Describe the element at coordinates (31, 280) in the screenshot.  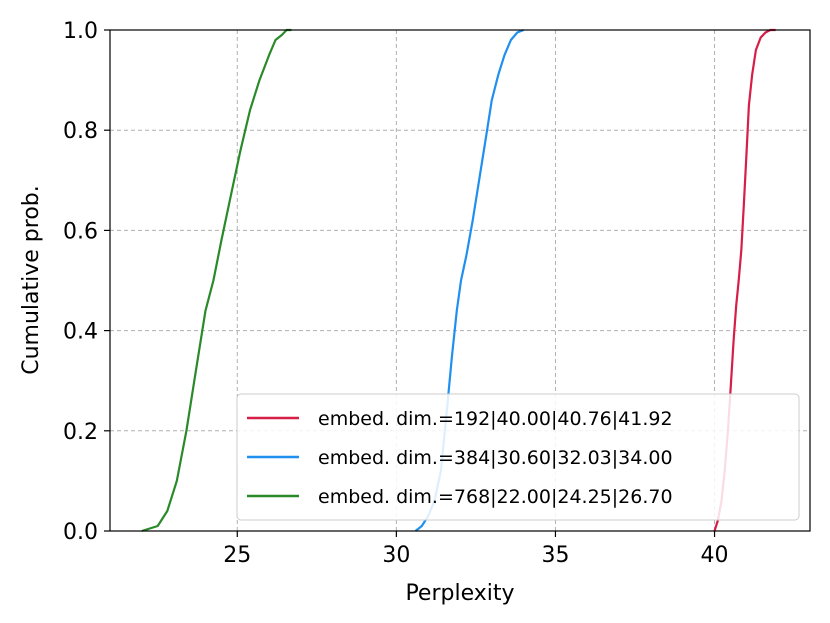
I see `y-axis-label: Cumulative prob.` at that location.